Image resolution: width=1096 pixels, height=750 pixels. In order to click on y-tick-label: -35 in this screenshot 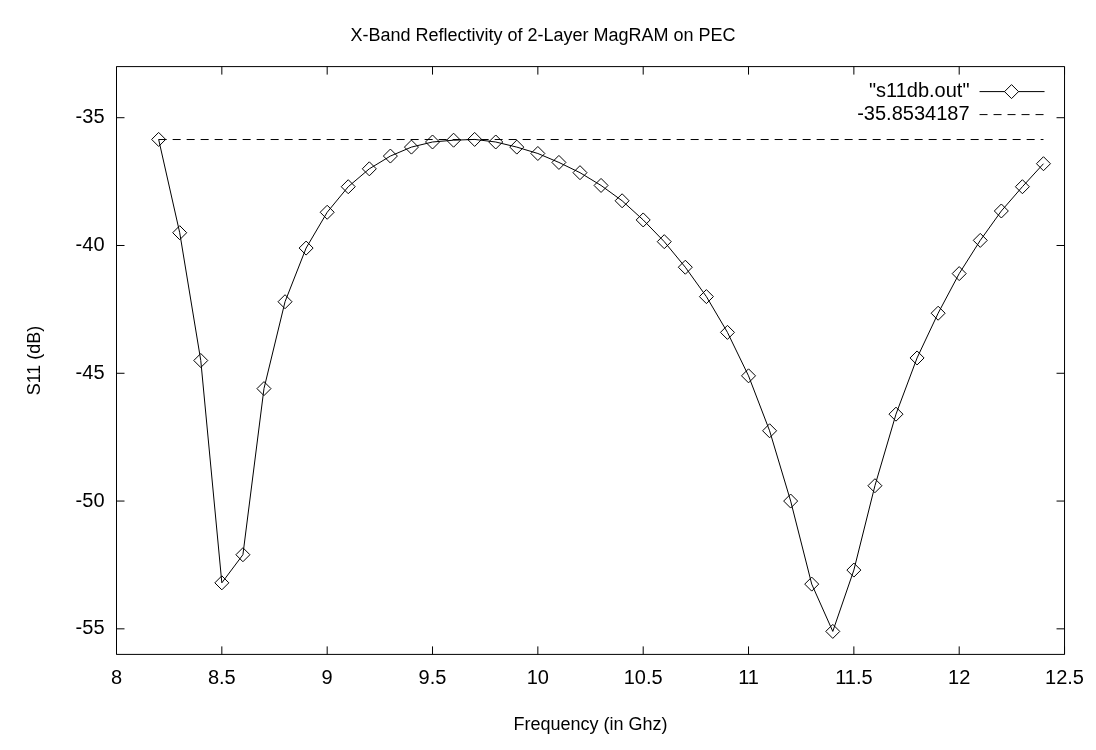, I will do `click(90, 116)`.